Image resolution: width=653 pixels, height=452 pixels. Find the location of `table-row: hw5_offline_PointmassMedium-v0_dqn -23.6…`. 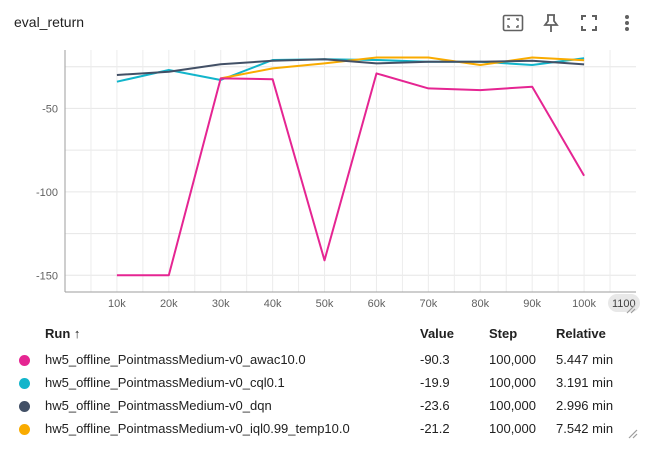

table-row: hw5_offline_PointmassMedium-v0_dqn -23.6… is located at coordinates (326, 405).